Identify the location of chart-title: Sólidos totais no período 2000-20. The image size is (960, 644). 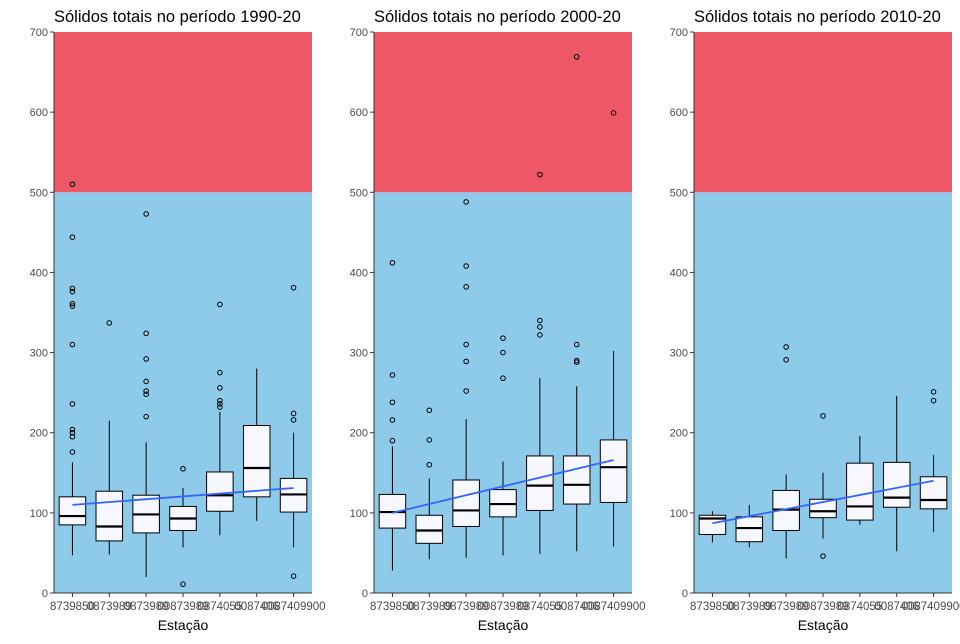
(497, 17).